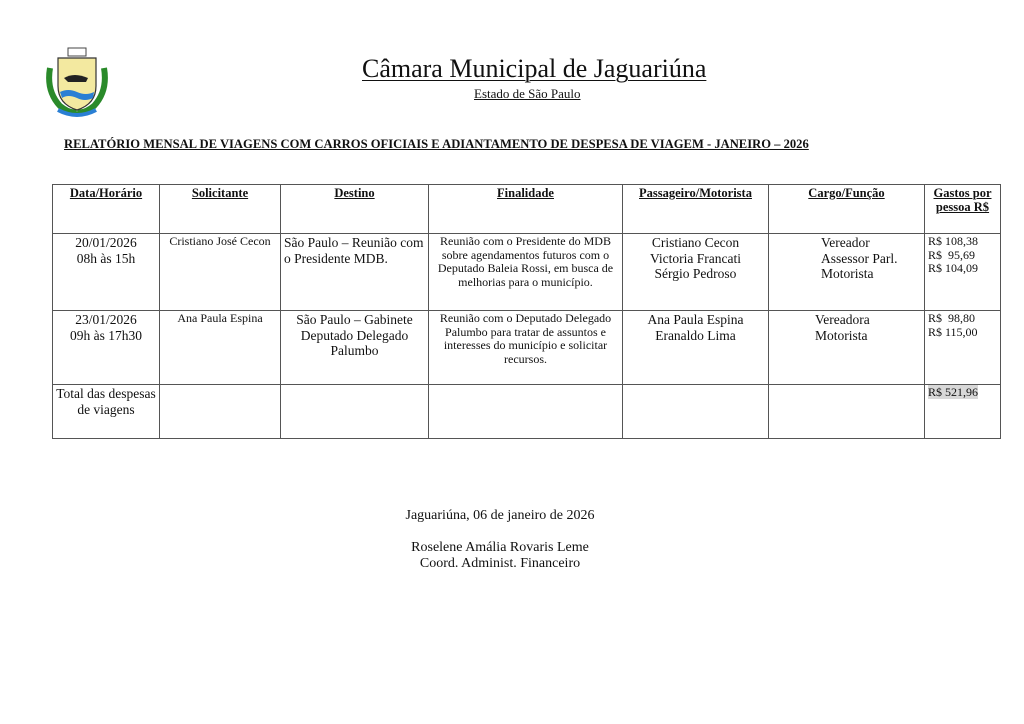 Image resolution: width=1024 pixels, height=724 pixels. Describe the element at coordinates (695, 258) in the screenshot. I see `passenger: Victoria Francati` at that location.